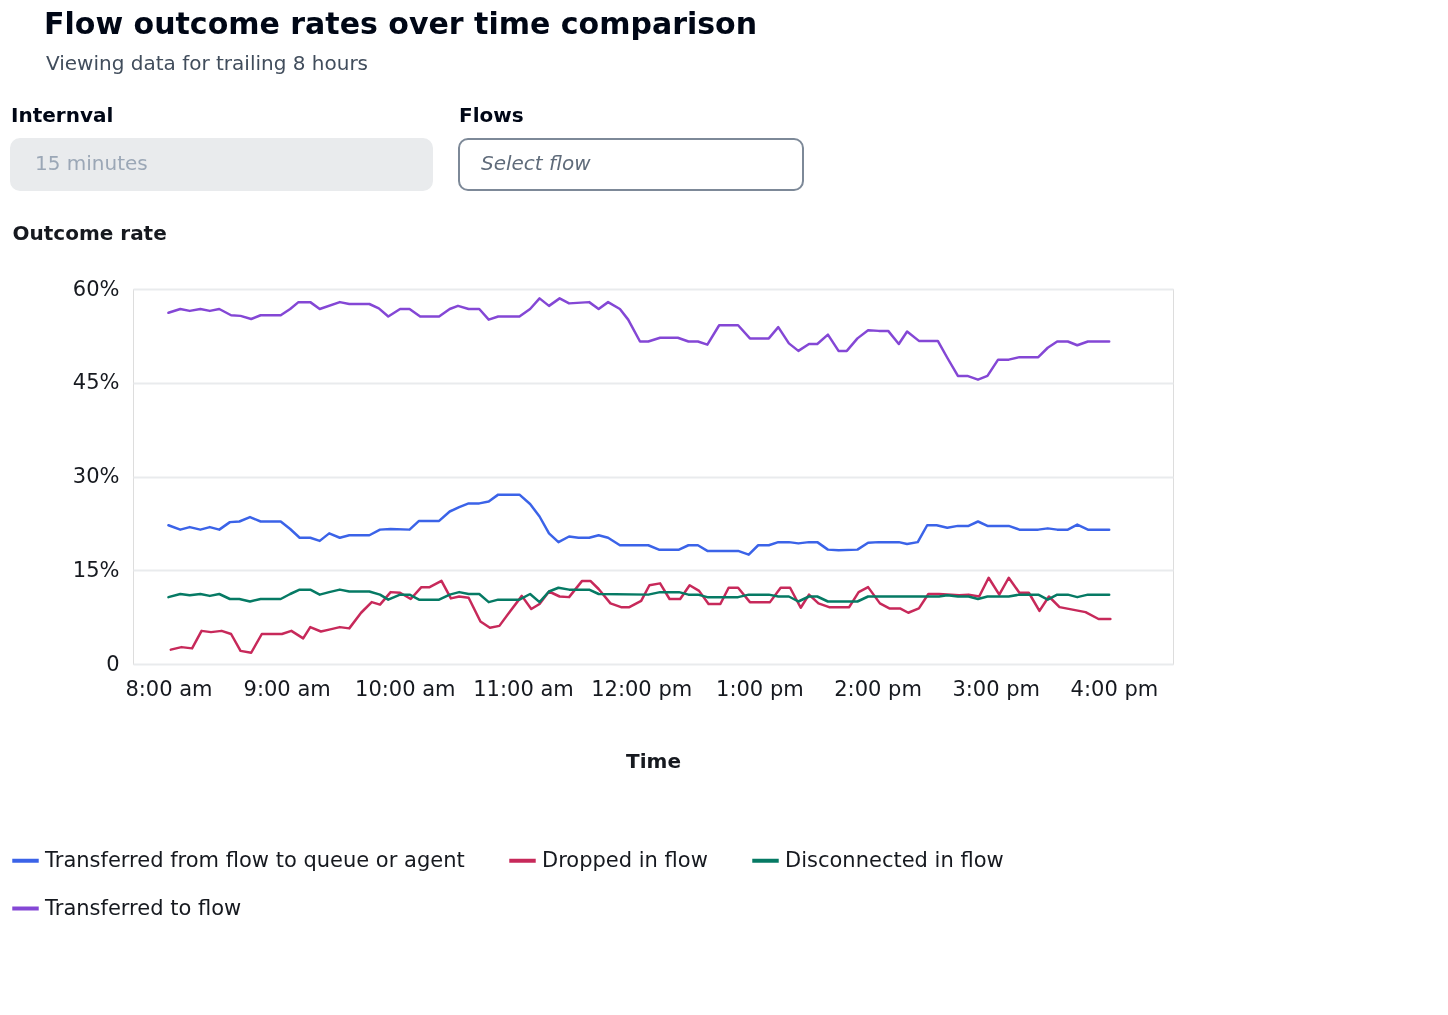 The image size is (1448, 1015). What do you see at coordinates (760, 688) in the screenshot?
I see `x-tick-label: 1:00 pm` at bounding box center [760, 688].